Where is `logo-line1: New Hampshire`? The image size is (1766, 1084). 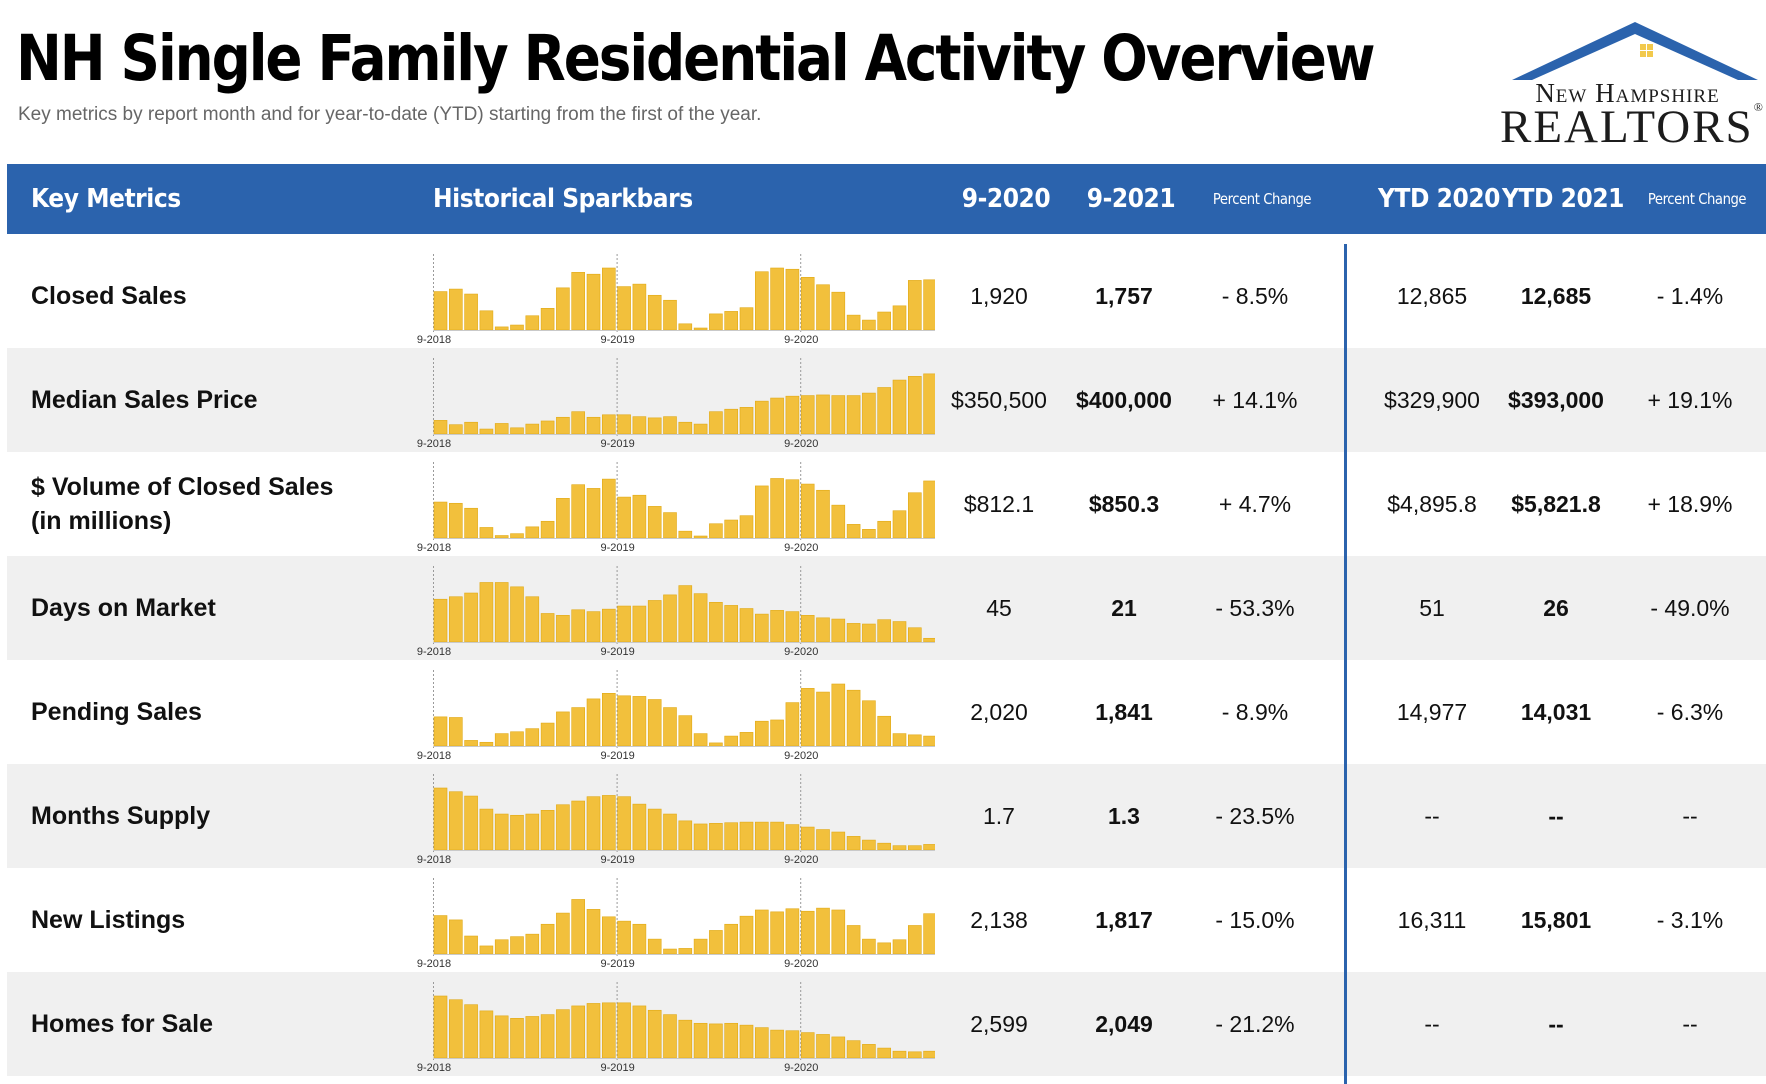
logo-line1: New Hampshire is located at coordinates (1627, 93).